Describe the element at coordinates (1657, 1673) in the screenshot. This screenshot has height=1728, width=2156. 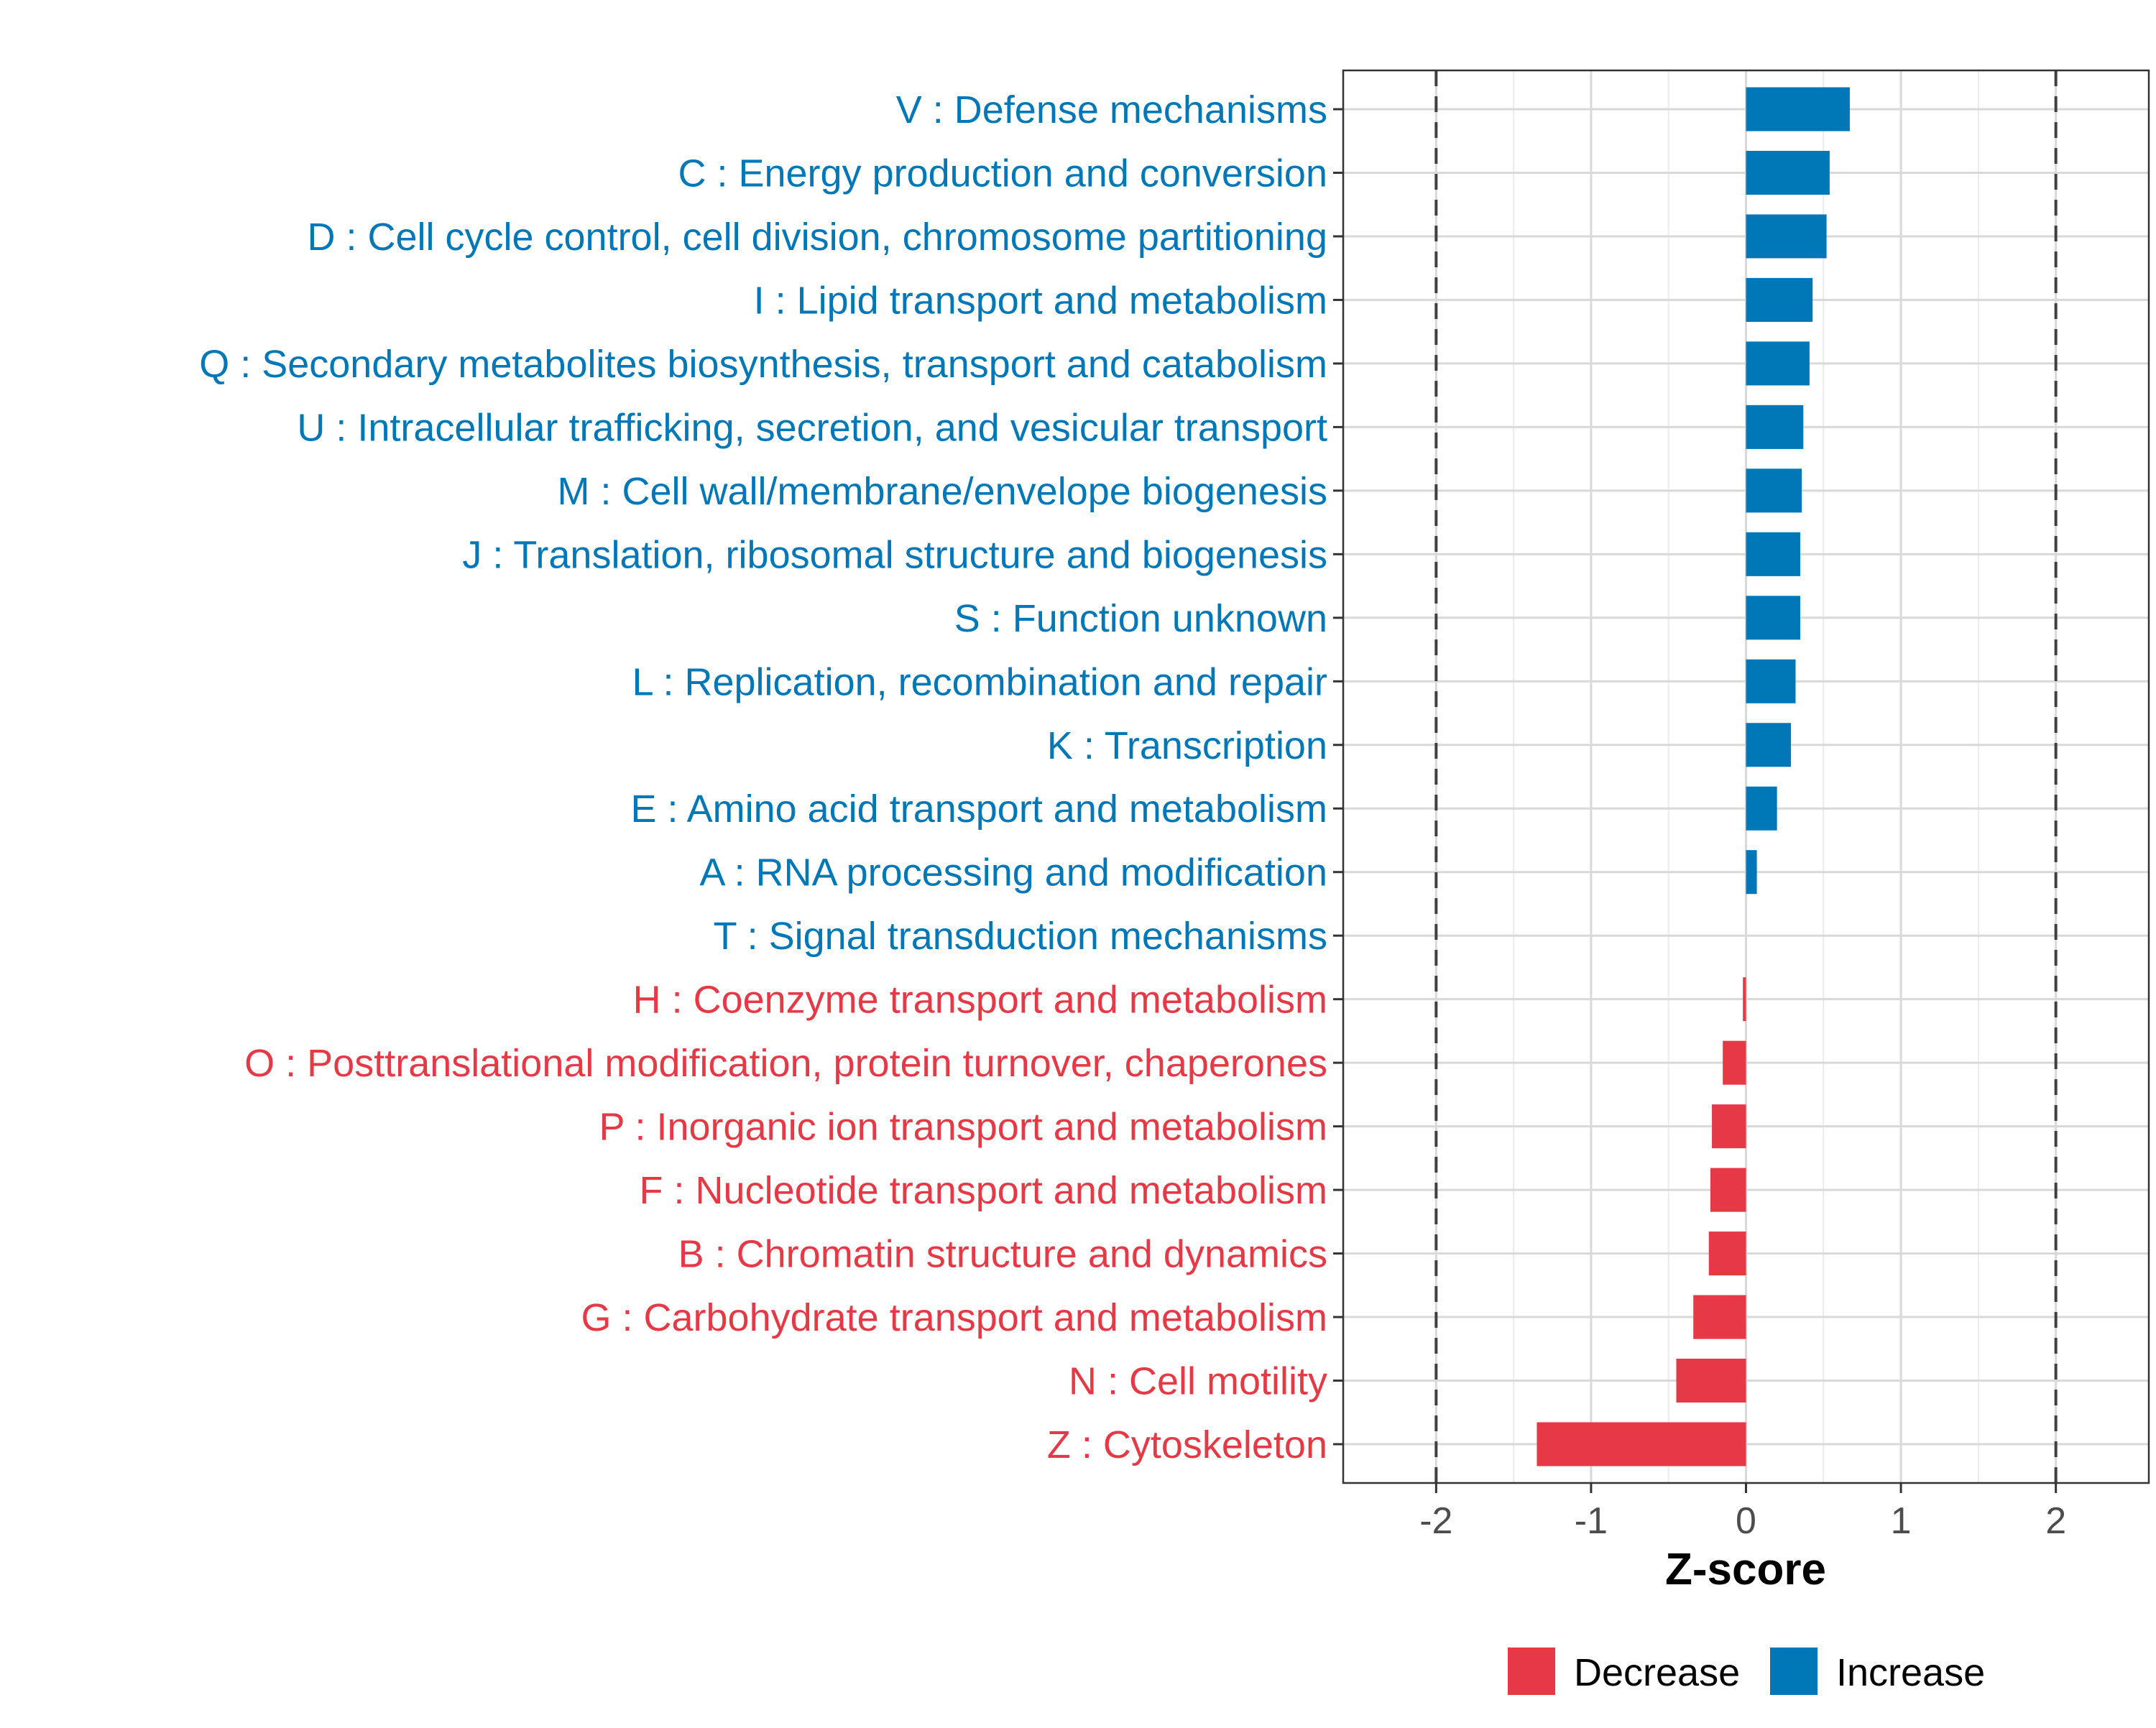
I see `legend-label-decrease: Decrease` at that location.